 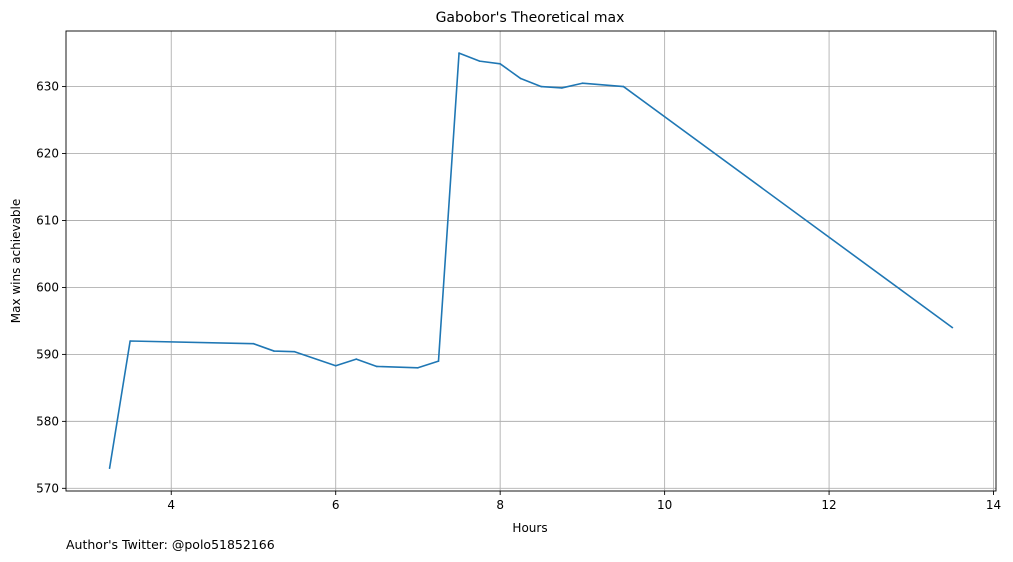 I want to click on y-tick-label: 570, so click(x=47, y=488).